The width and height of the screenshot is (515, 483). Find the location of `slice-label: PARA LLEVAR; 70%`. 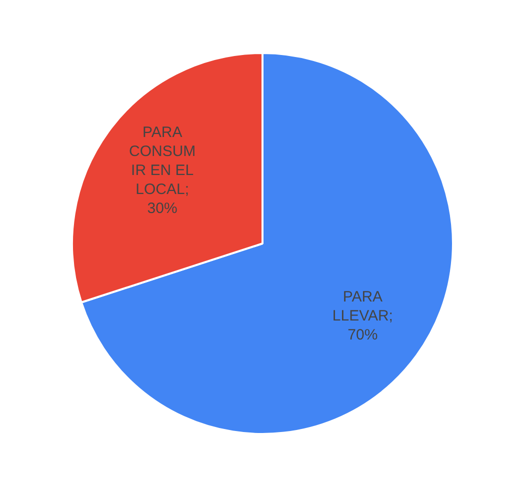

slice-label: PARA LLEVAR; 70% is located at coordinates (362, 316).